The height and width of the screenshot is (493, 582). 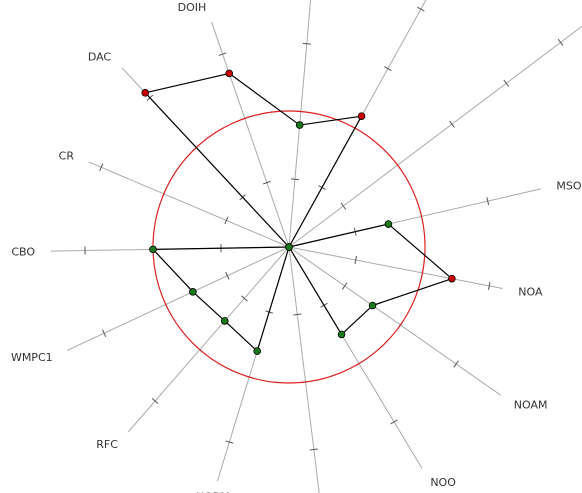 What do you see at coordinates (67, 156) in the screenshot?
I see `axis-label-cr: CR` at bounding box center [67, 156].